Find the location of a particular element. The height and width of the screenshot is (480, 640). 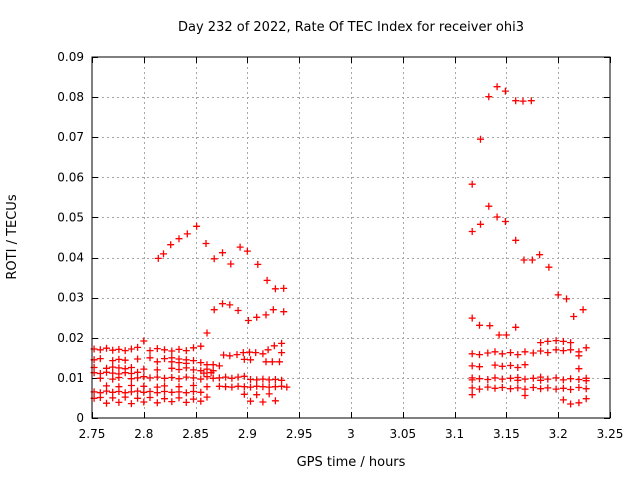

y-tick-label: 0 is located at coordinates (80, 418).